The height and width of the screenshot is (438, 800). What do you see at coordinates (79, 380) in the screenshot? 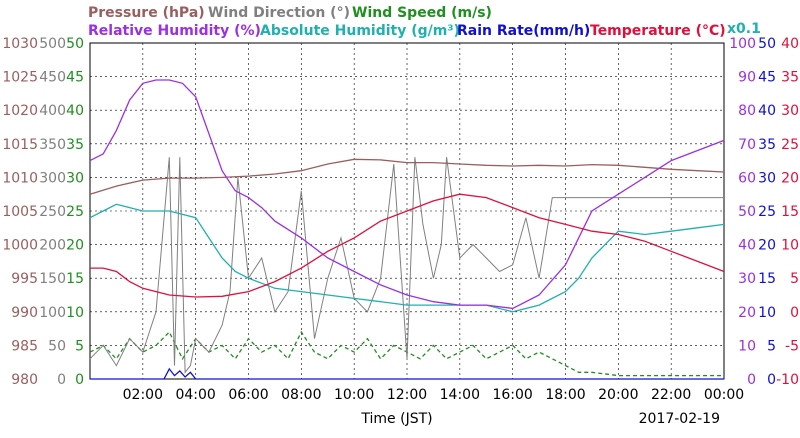
I see `y-tick-label-wind_speed: 0` at bounding box center [79, 380].